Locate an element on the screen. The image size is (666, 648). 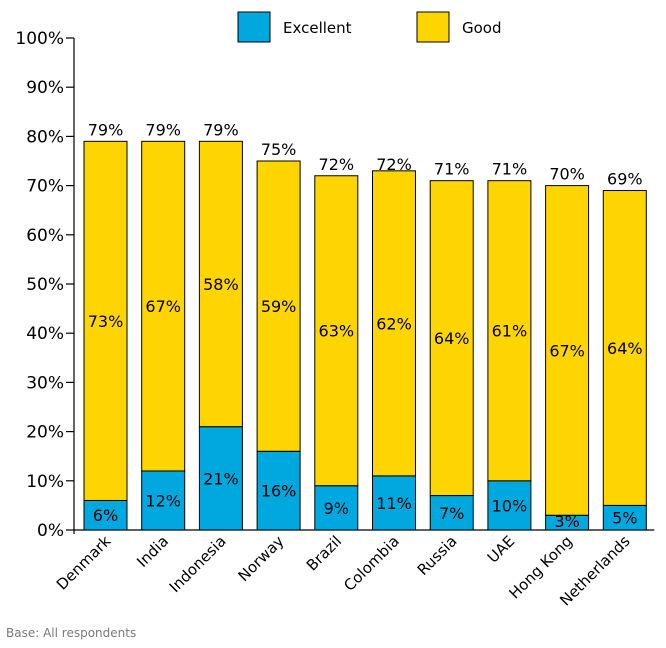
x-category-label: Colombia is located at coordinates (371, 563).